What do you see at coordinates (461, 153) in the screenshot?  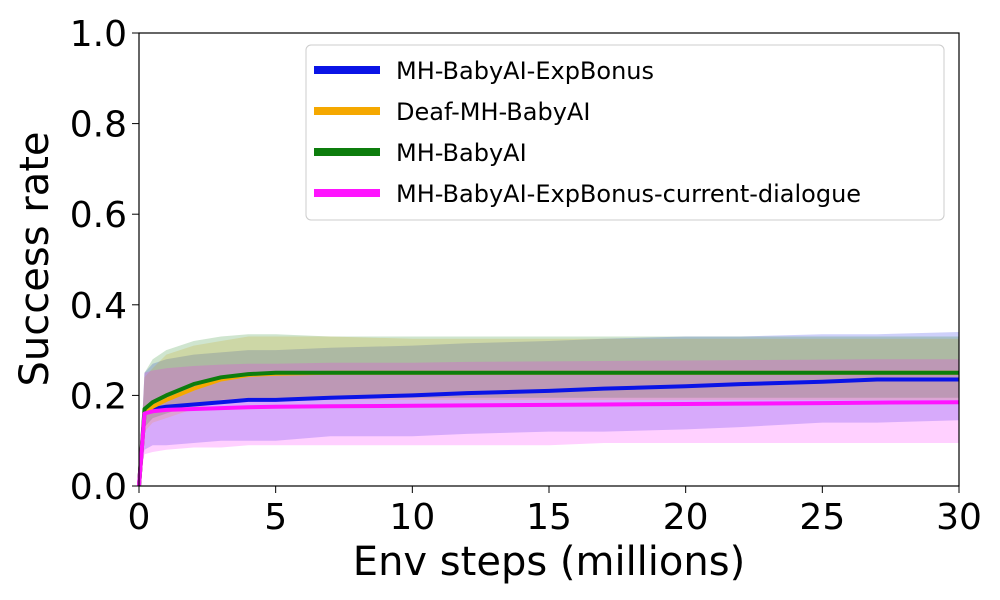 I see `legend-label: MH-BabyAI` at bounding box center [461, 153].